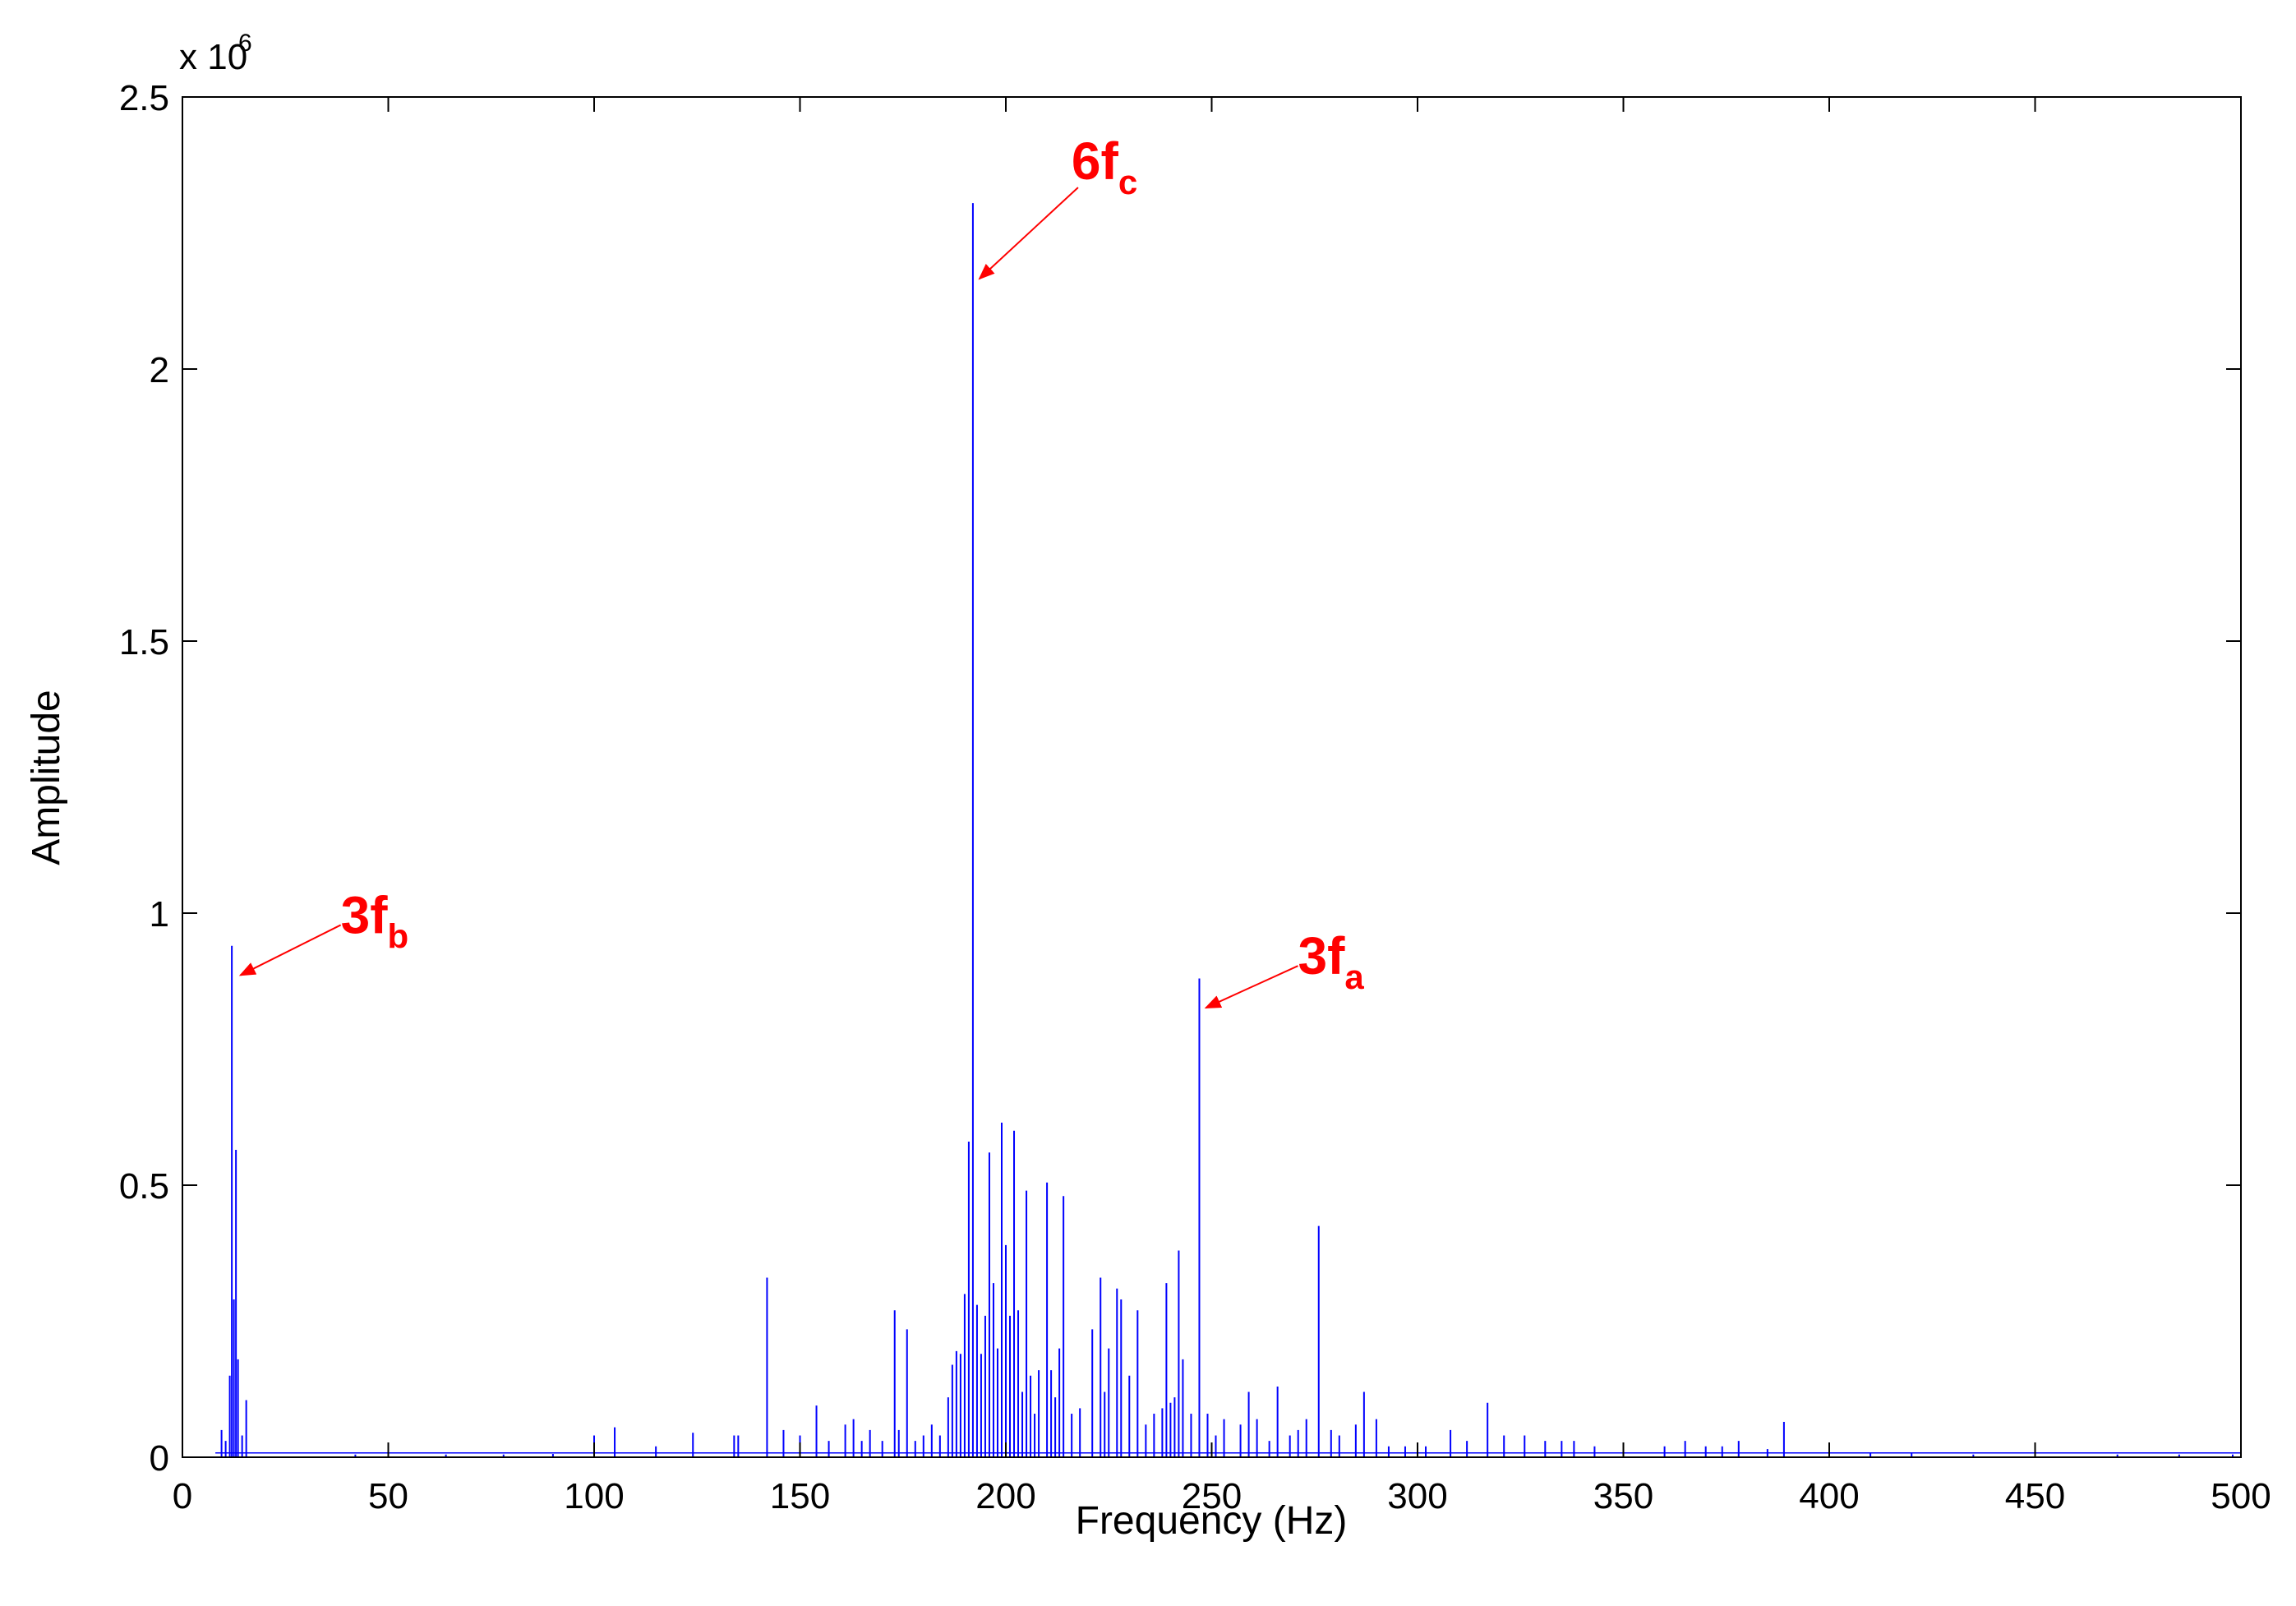 The image size is (2296, 1606). Describe the element at coordinates (375, 920) in the screenshot. I see `annotation-label-1: 3fb` at that location.